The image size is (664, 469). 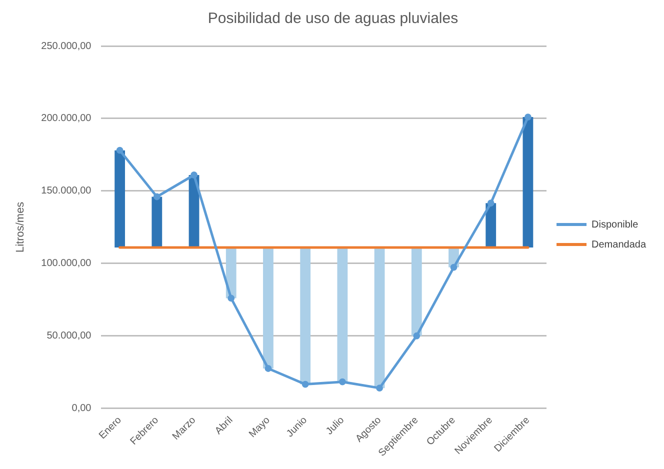 I want to click on y-tick-label: 150.000,00, so click(x=66, y=191).